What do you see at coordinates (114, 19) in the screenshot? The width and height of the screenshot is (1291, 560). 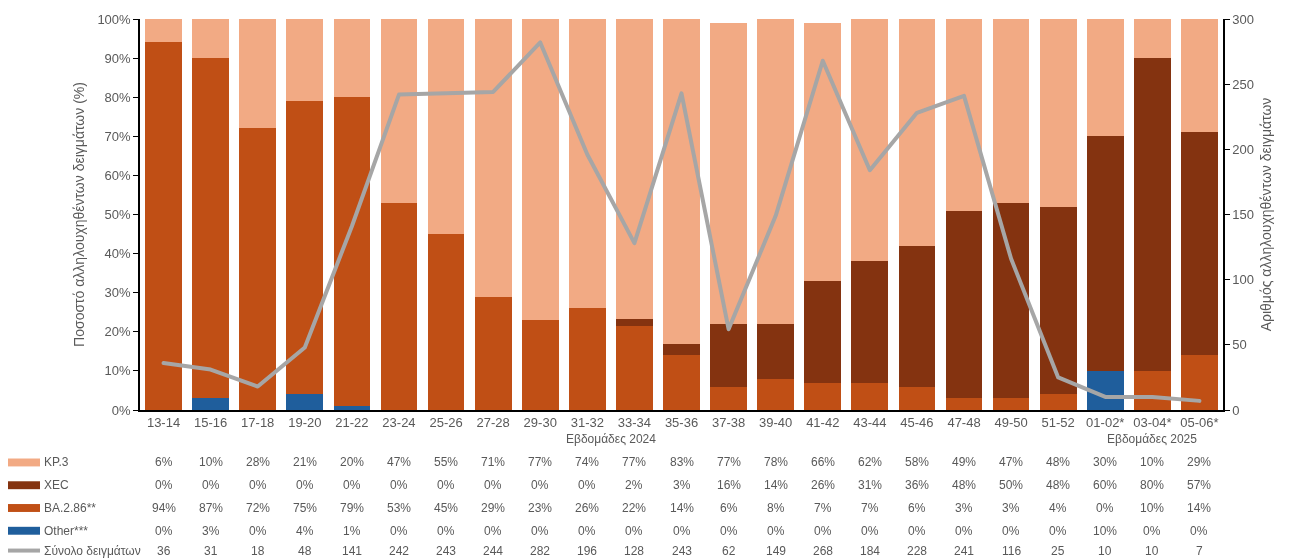 I see `y-tick-label: 100%` at bounding box center [114, 19].